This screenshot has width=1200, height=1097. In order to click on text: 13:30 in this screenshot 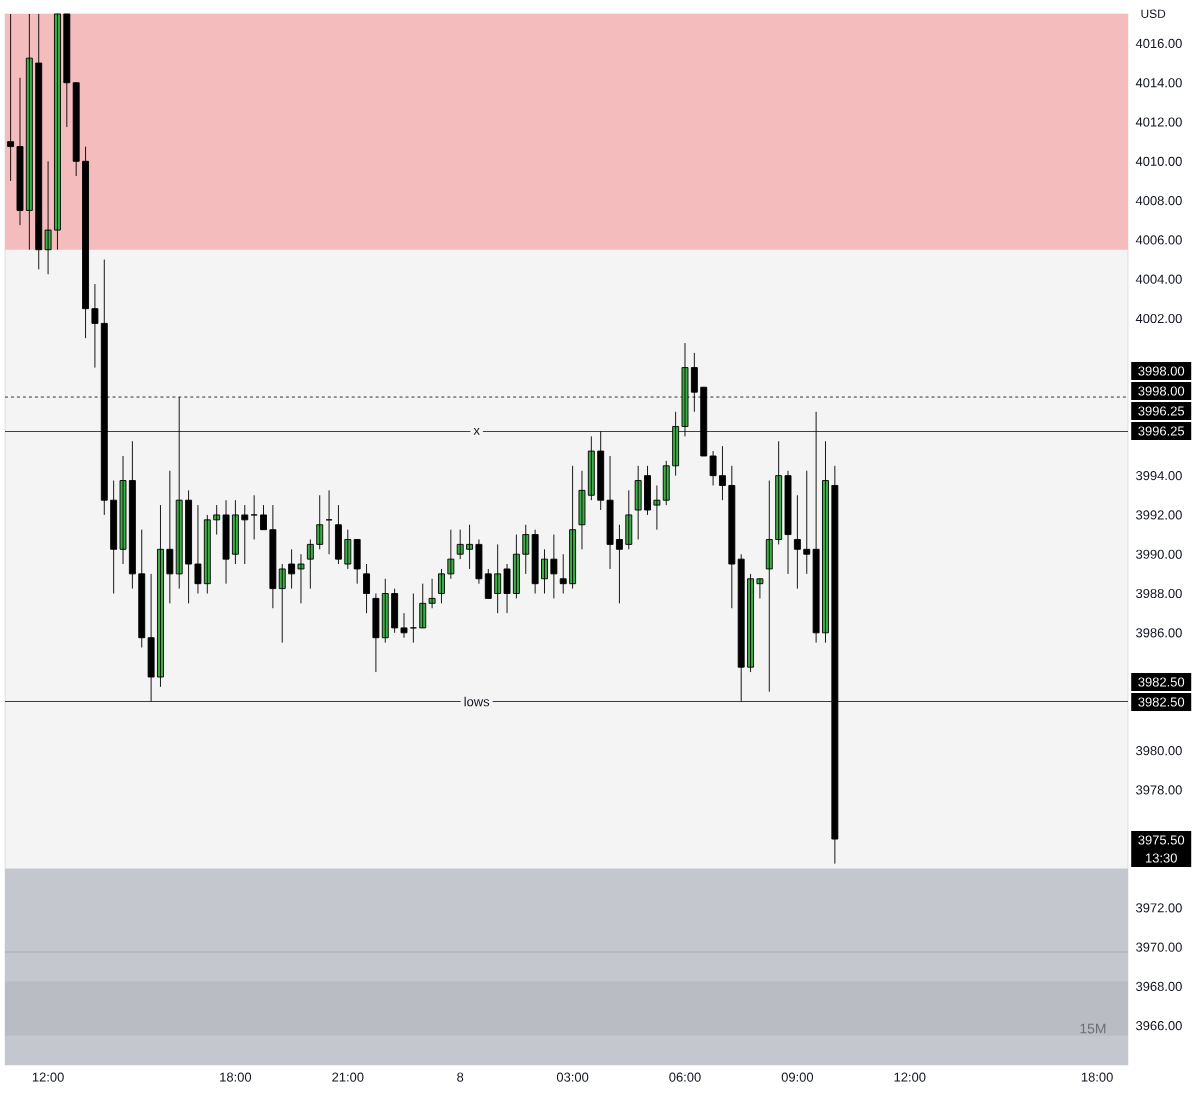, I will do `click(1161, 858)`.